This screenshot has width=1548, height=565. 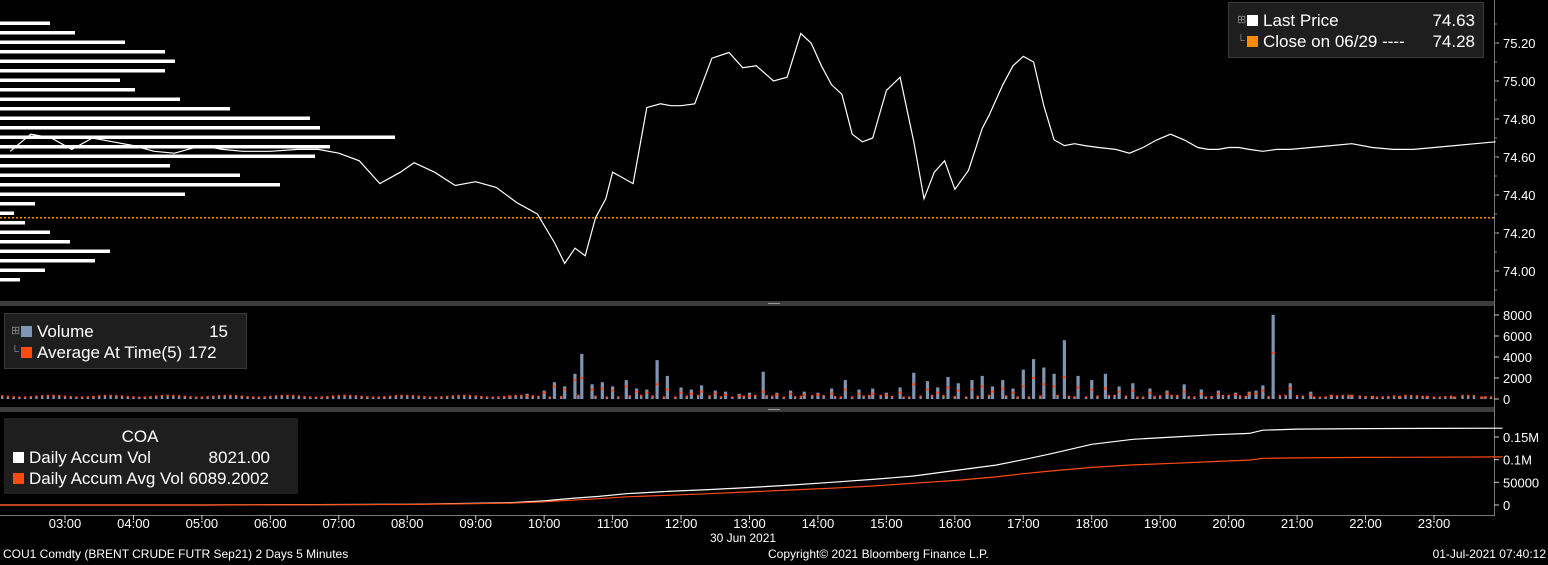 What do you see at coordinates (1434, 523) in the screenshot?
I see `time-tick-label: 23:00` at bounding box center [1434, 523].